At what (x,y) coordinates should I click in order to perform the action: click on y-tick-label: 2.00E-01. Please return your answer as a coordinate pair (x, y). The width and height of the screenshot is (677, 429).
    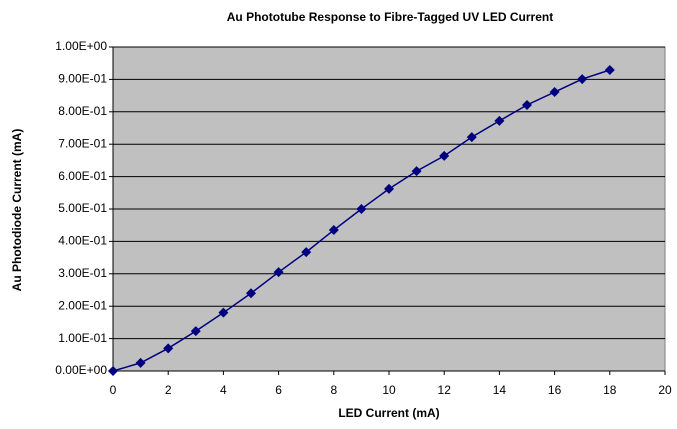
    Looking at the image, I should click on (82, 305).